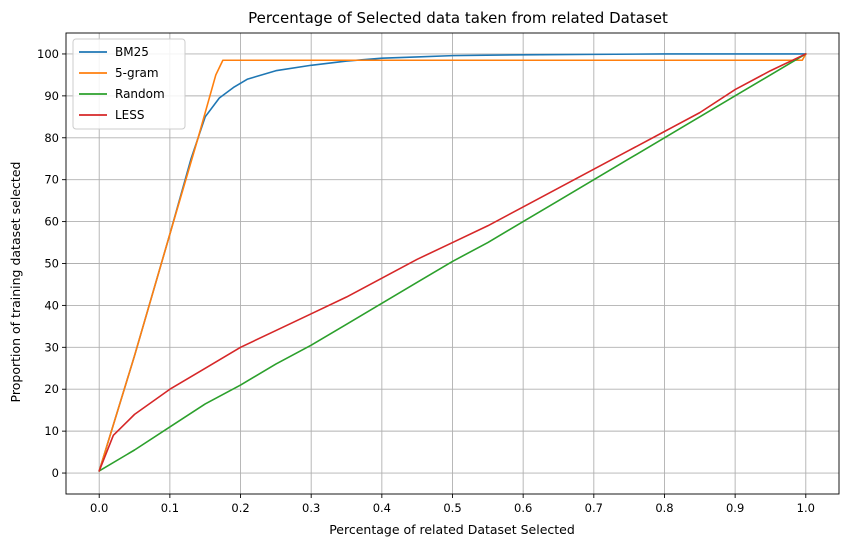  I want to click on x-tick-label: 0.9, so click(735, 508).